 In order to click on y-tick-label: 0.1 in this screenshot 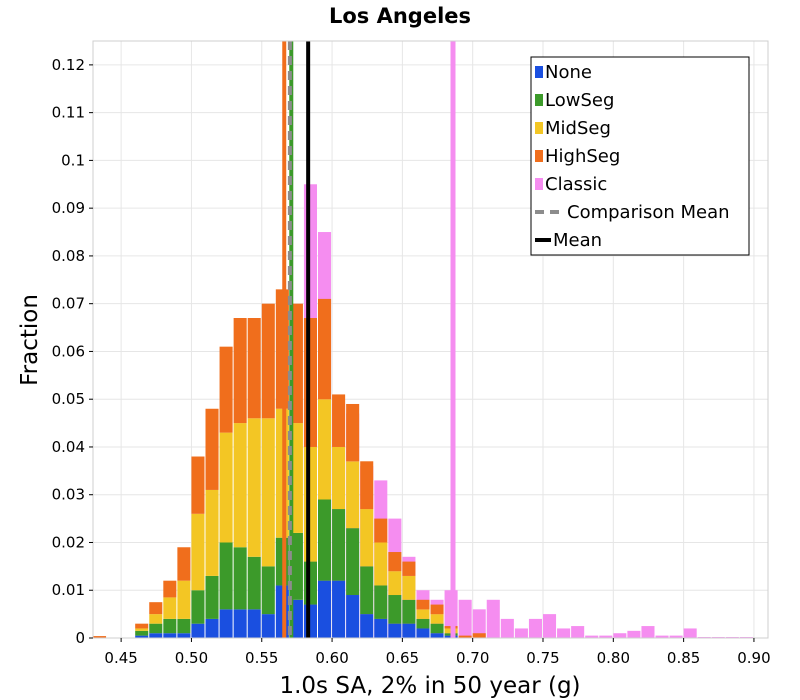, I will do `click(73, 160)`.